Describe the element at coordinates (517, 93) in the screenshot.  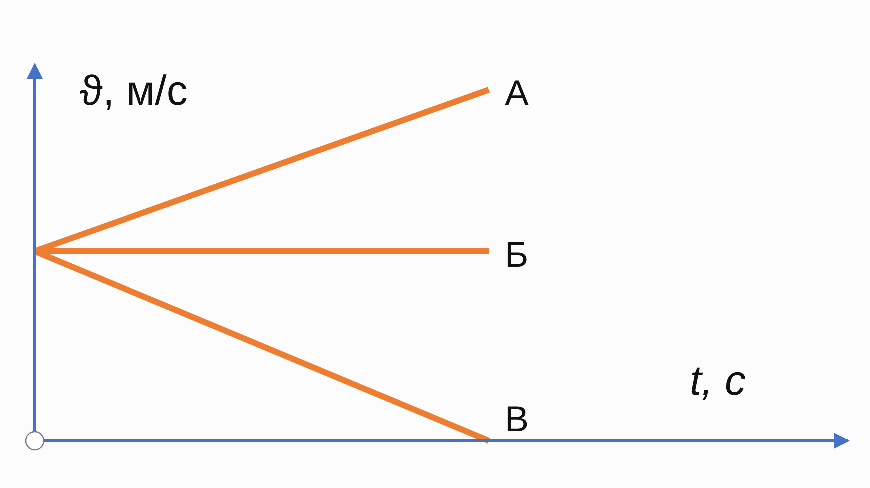
I see `series-label: А` at that location.